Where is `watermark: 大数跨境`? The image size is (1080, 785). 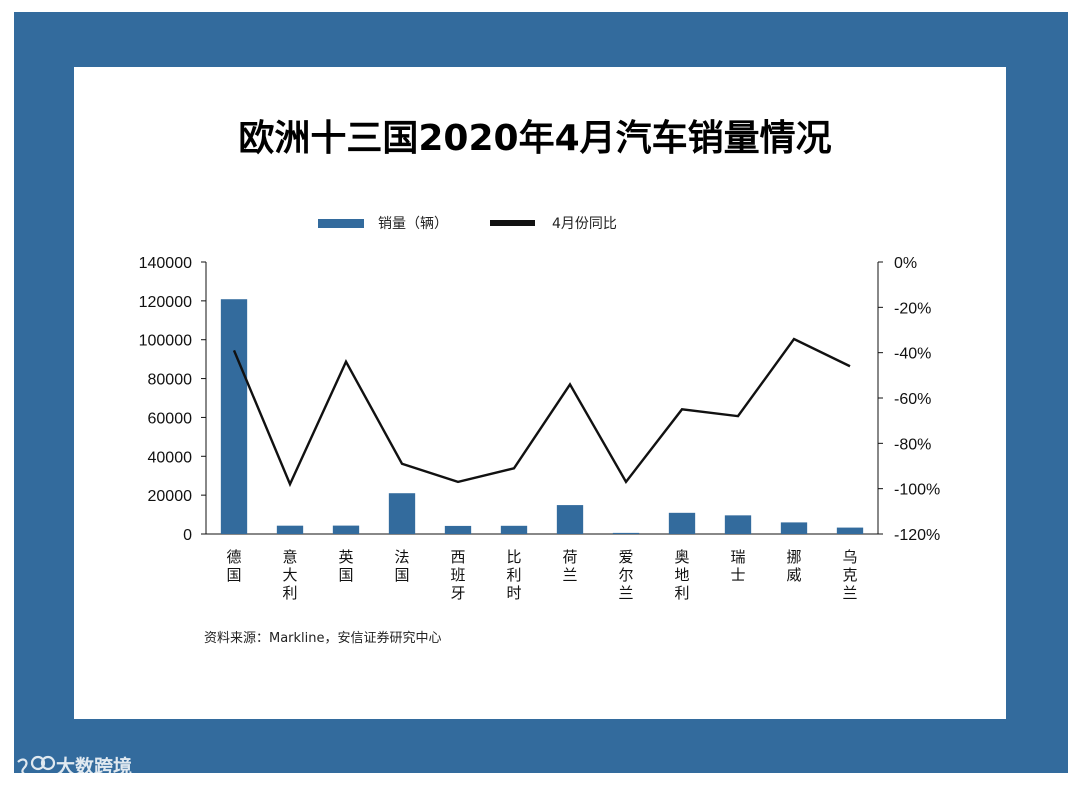
watermark: 大数跨境 is located at coordinates (71, 766).